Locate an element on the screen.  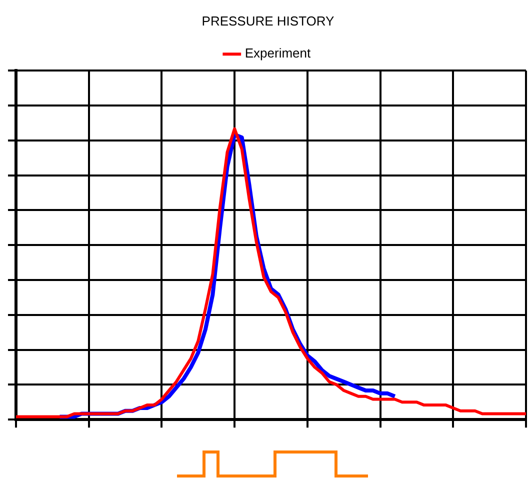
legend-label: Experiment is located at coordinates (278, 53).